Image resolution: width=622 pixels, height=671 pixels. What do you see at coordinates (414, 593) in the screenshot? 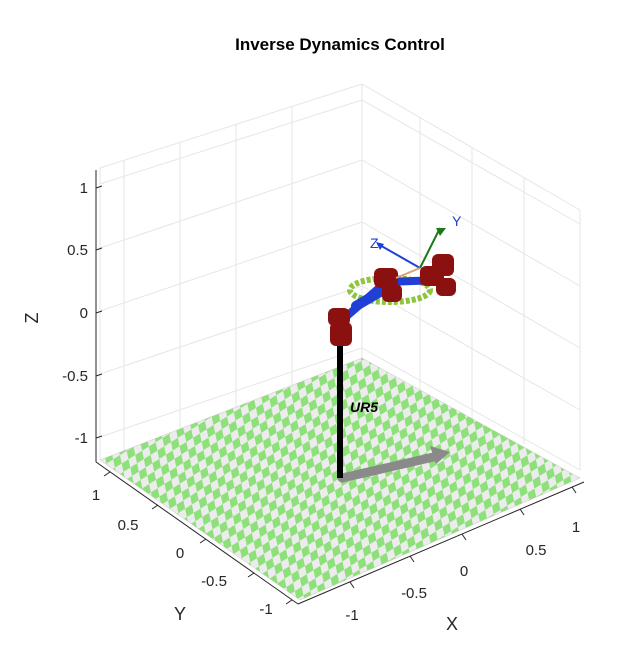
I see `x-tick-label: -0.5` at bounding box center [414, 593].